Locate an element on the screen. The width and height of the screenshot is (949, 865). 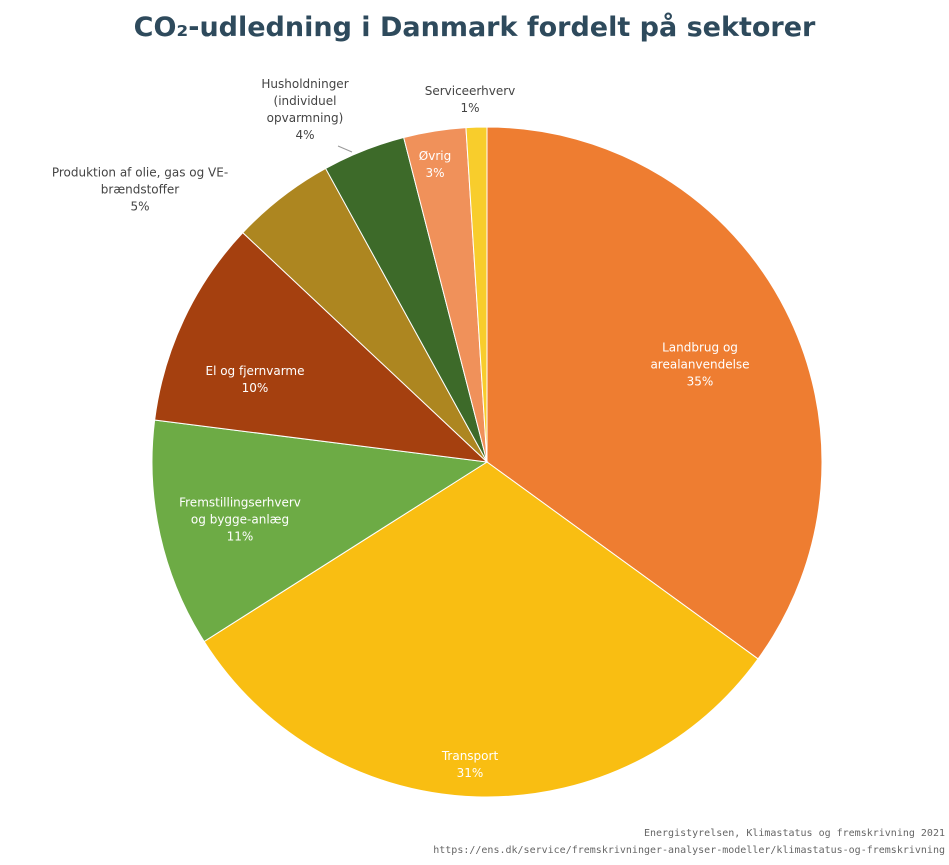
slice-label: Husholdninger (individuel opvarmning) 4% is located at coordinates (304, 110).